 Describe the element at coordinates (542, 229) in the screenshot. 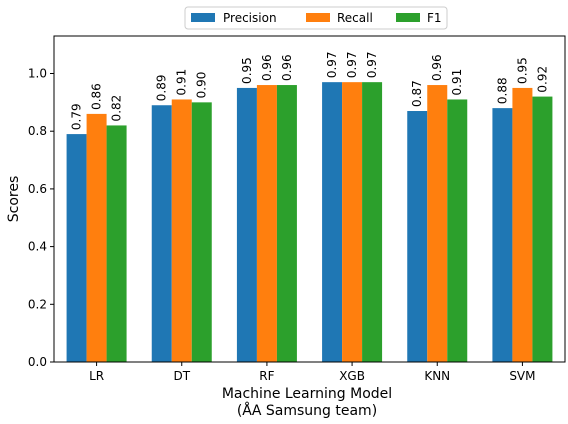

I see `bar-f1-svm` at that location.